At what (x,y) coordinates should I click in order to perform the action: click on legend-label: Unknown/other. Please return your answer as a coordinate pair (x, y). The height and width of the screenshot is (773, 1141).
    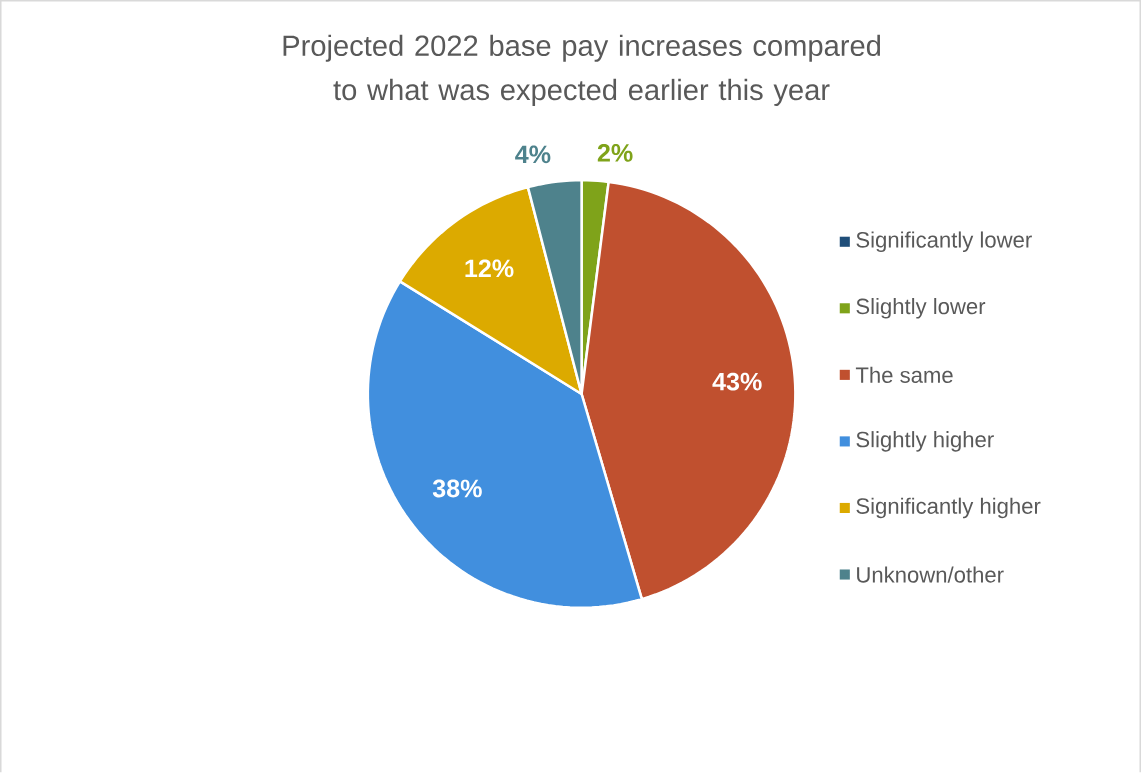
    Looking at the image, I should click on (930, 574).